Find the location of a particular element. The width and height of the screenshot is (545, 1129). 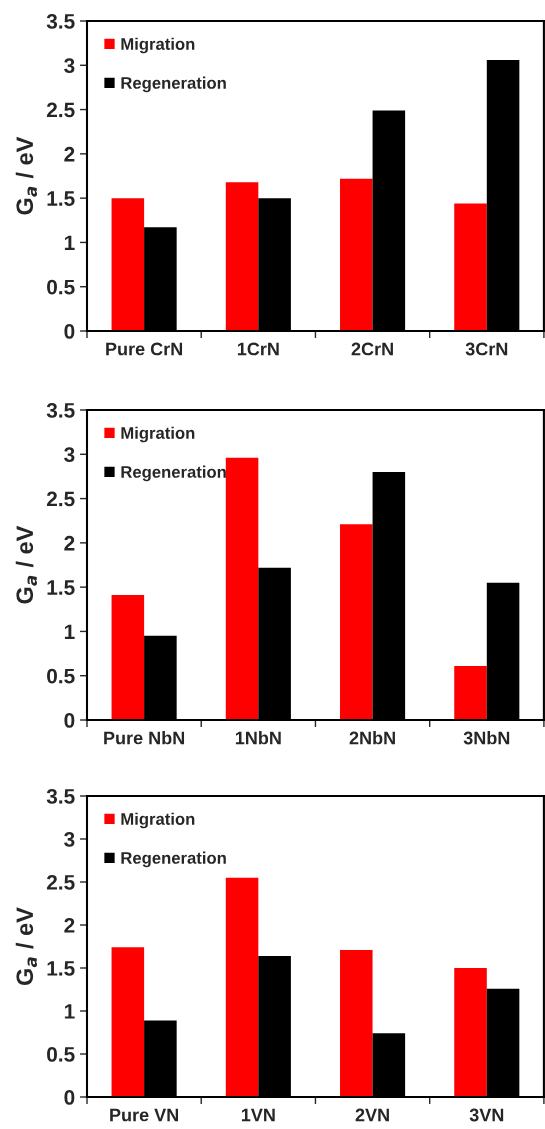

x-tick-label: 2VN is located at coordinates (372, 1115).